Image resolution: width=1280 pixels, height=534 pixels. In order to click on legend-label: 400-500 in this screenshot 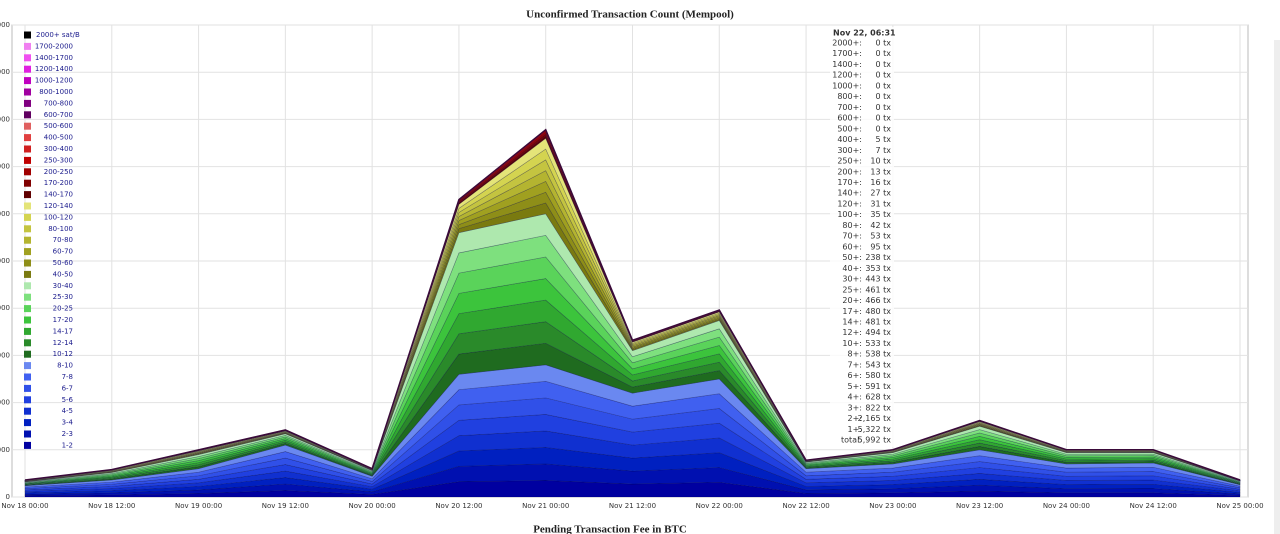, I will do `click(58, 138)`.